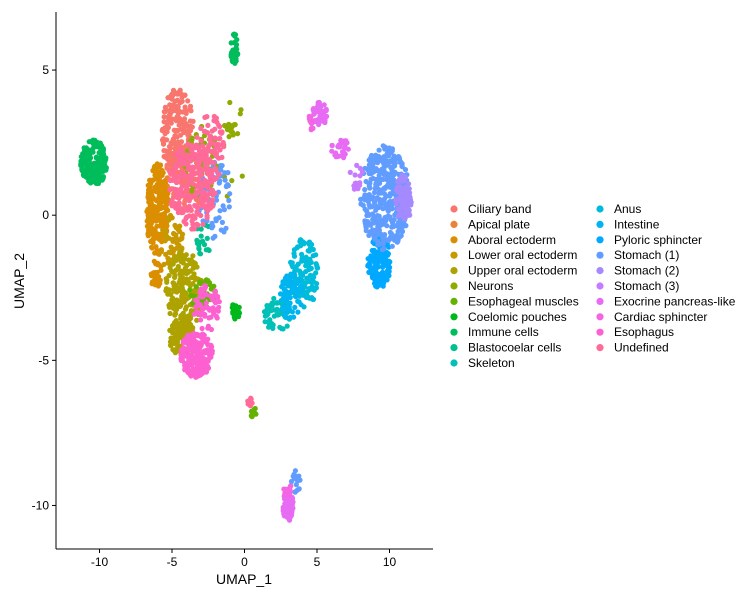  What do you see at coordinates (44, 287) in the screenshot?
I see `y-axis-ticks: 5 0 -5 -10` at bounding box center [44, 287].